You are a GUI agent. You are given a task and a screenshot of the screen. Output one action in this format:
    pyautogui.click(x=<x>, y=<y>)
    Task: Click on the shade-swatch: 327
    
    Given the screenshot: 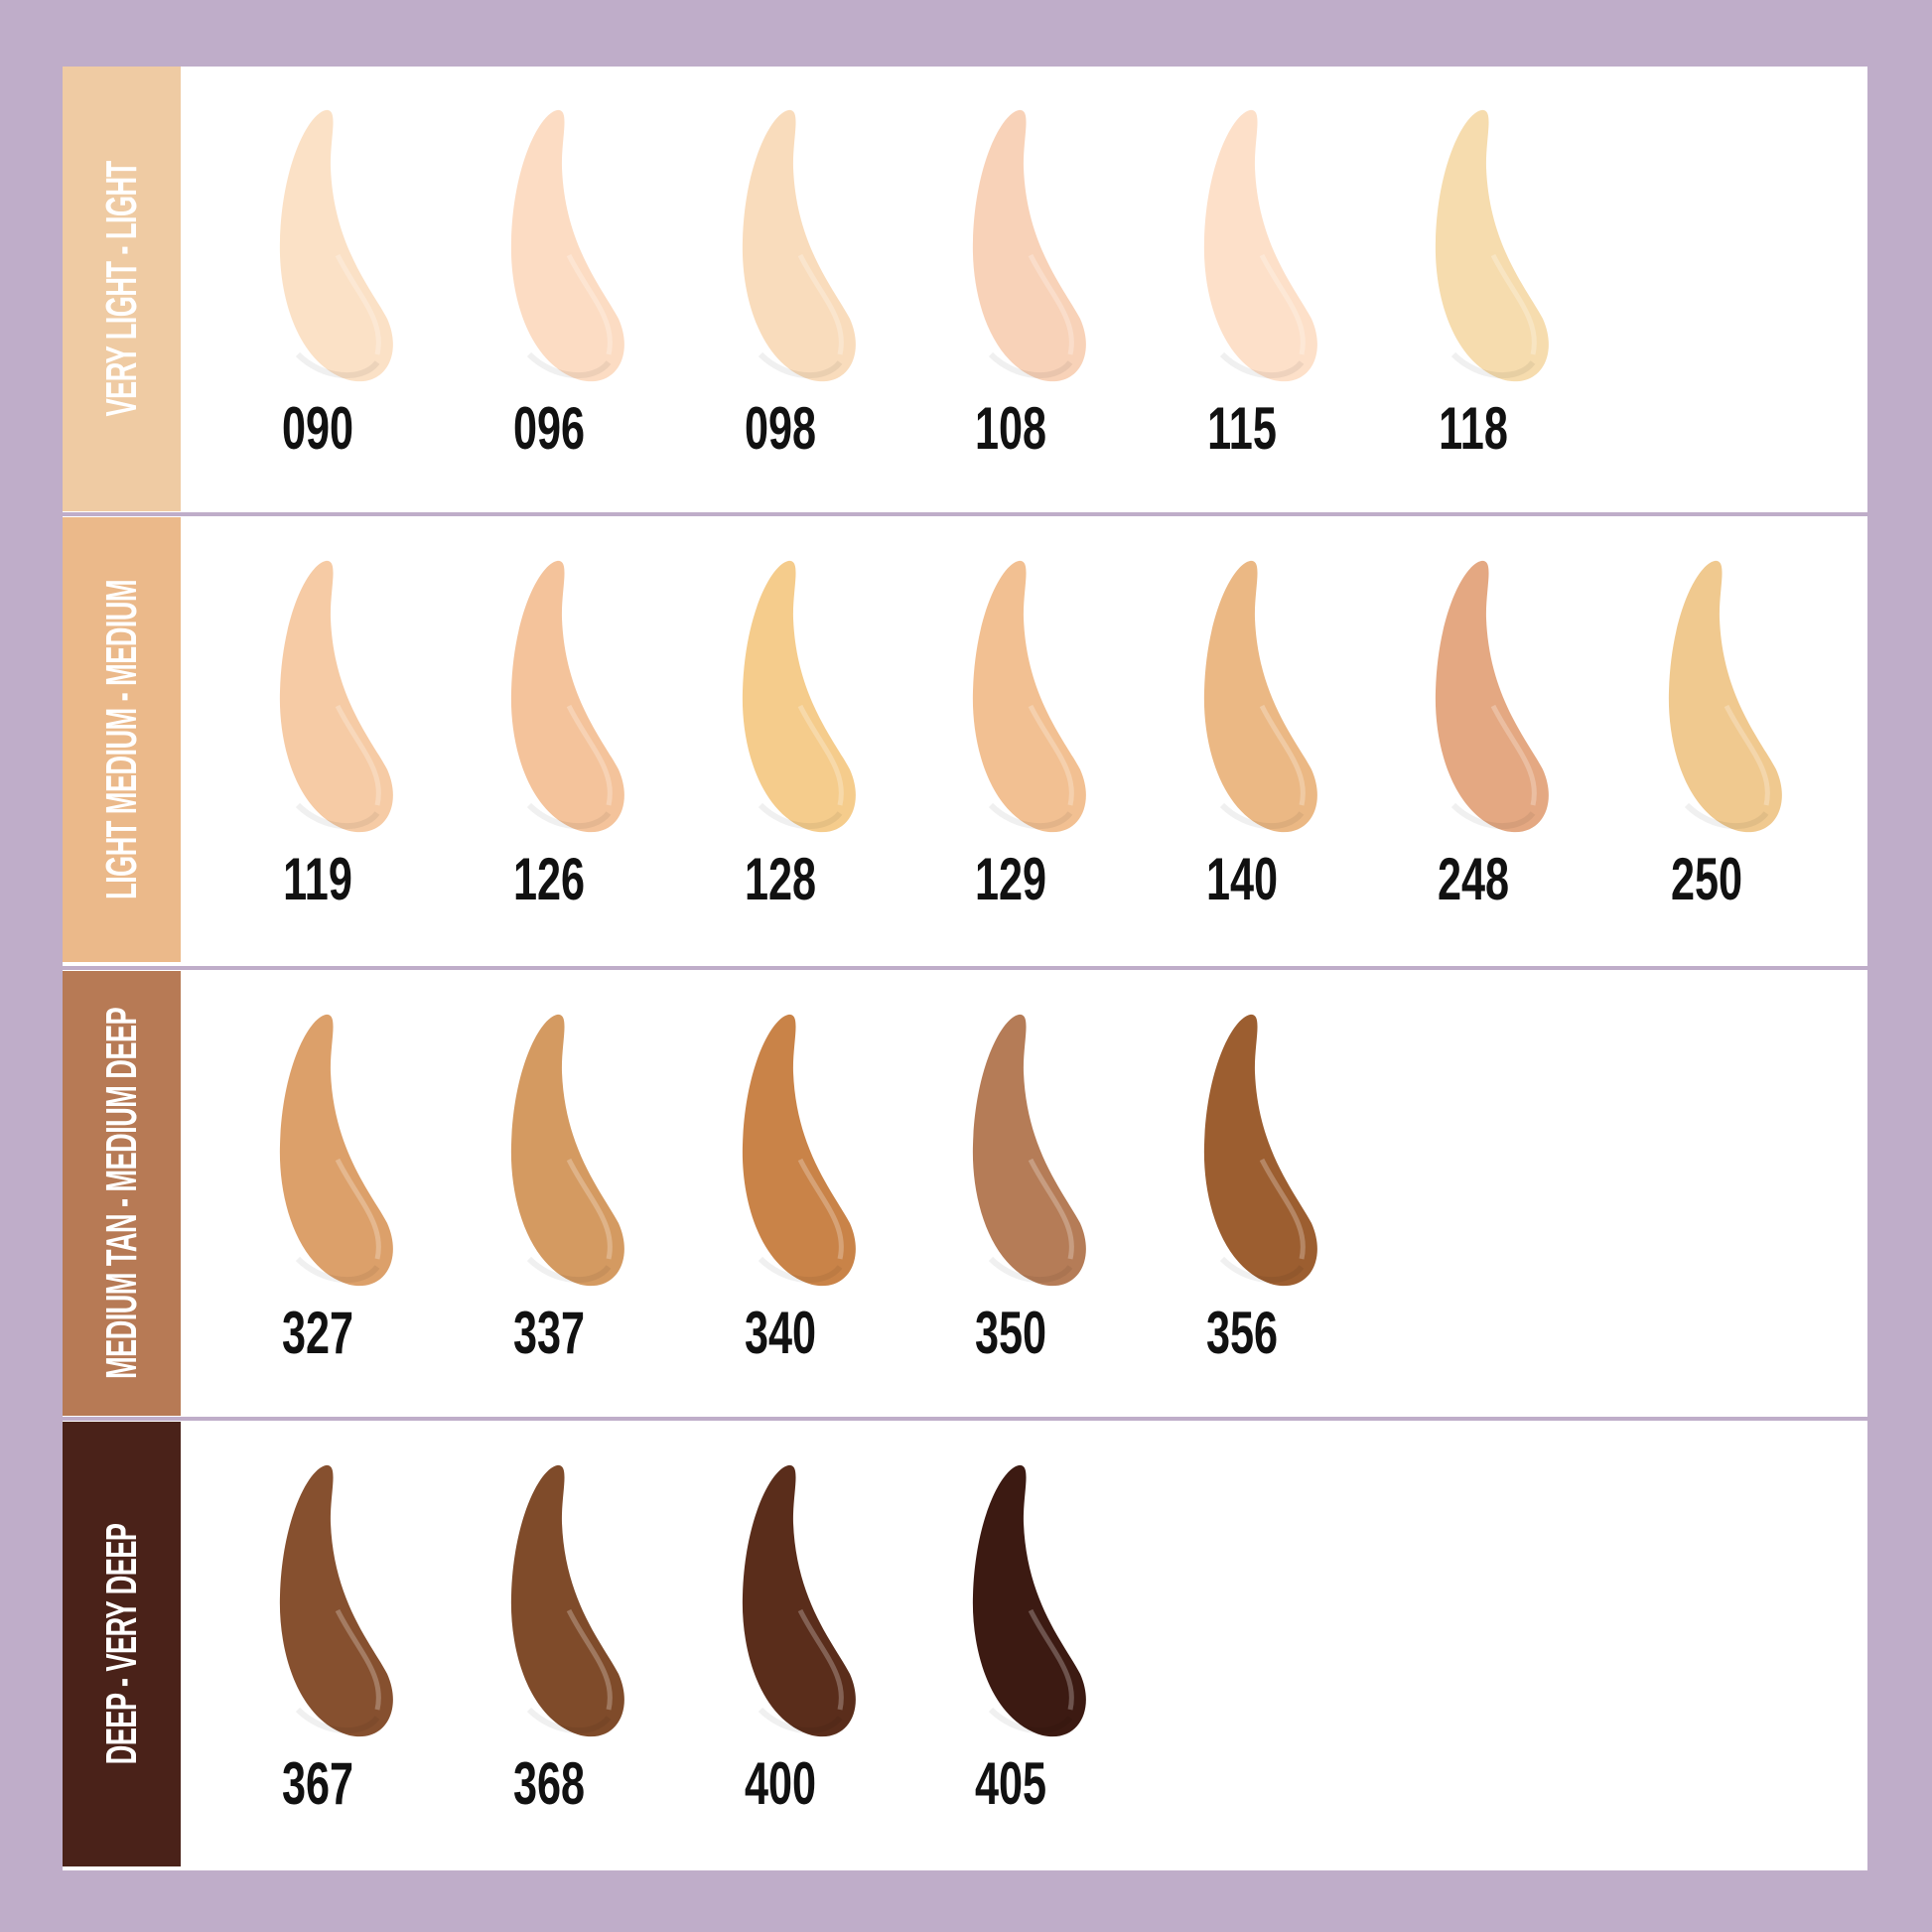 What is the action you would take?
    pyautogui.click(x=318, y=1180)
    